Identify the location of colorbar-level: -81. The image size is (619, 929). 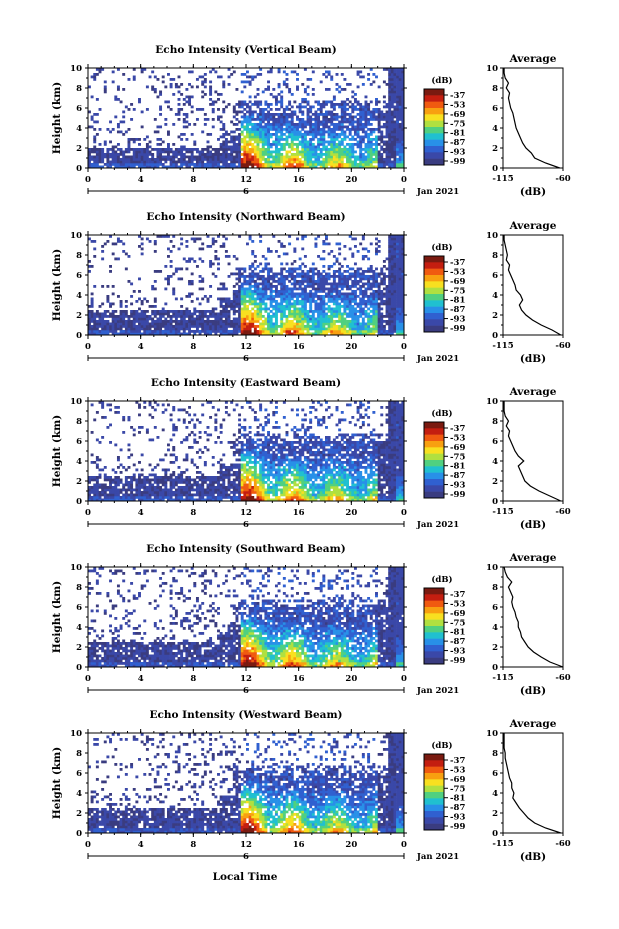
(457, 301).